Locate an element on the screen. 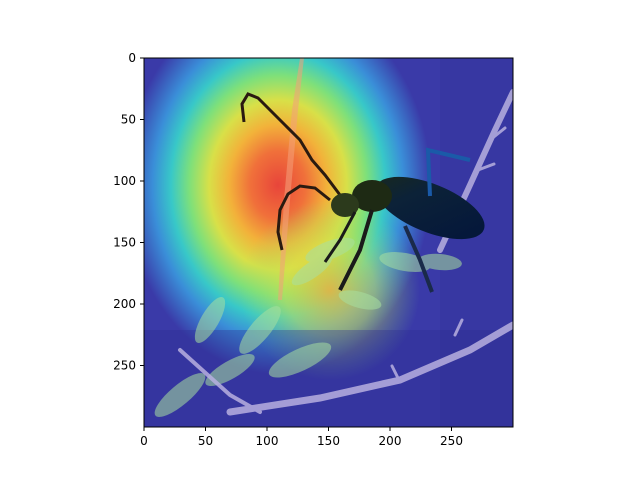 The image size is (640, 480). x-tick-label: 50 is located at coordinates (205, 441).